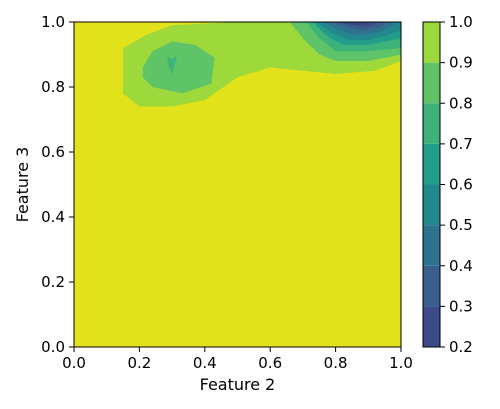 This screenshot has height=409, width=500. What do you see at coordinates (22, 185) in the screenshot?
I see `y-axis-label: Feature 3` at bounding box center [22, 185].